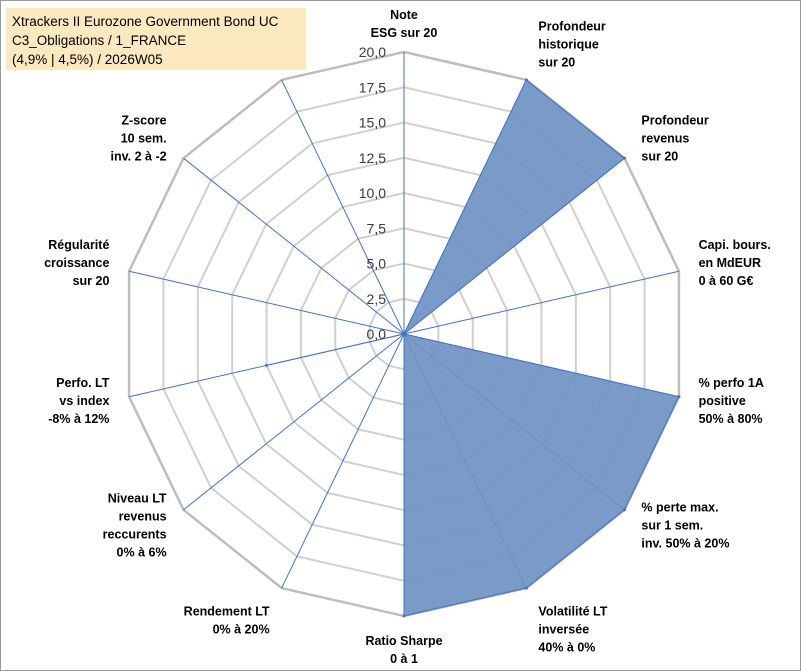 This screenshot has width=801, height=671. What do you see at coordinates (377, 228) in the screenshot?
I see `tick-label: 7,5` at bounding box center [377, 228].